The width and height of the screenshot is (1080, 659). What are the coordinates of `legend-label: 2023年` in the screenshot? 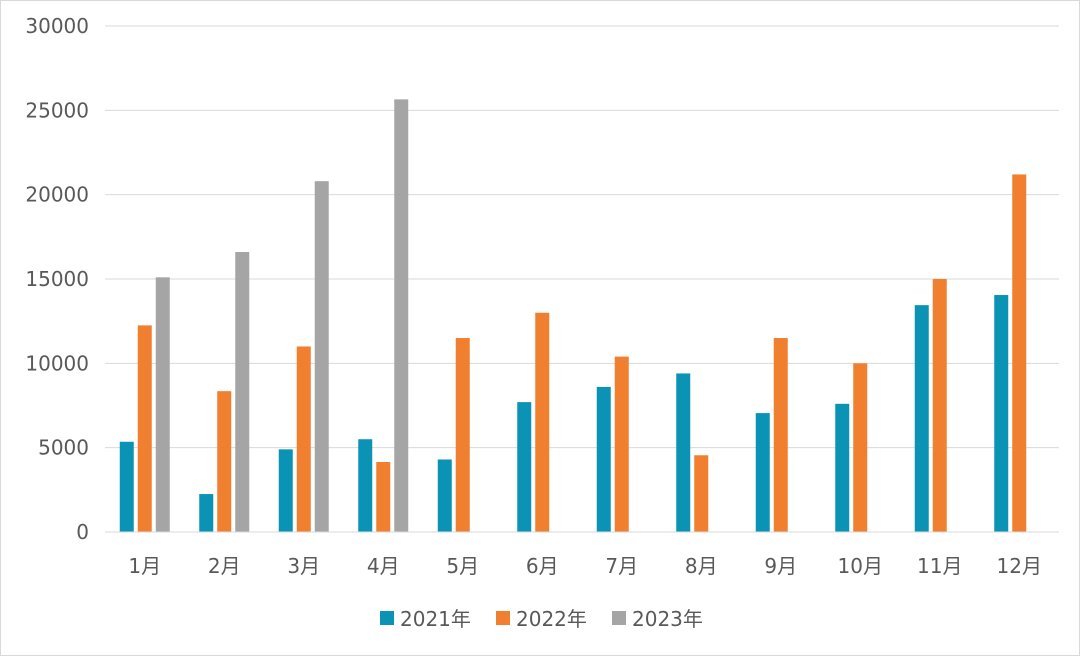 It's located at (667, 619).